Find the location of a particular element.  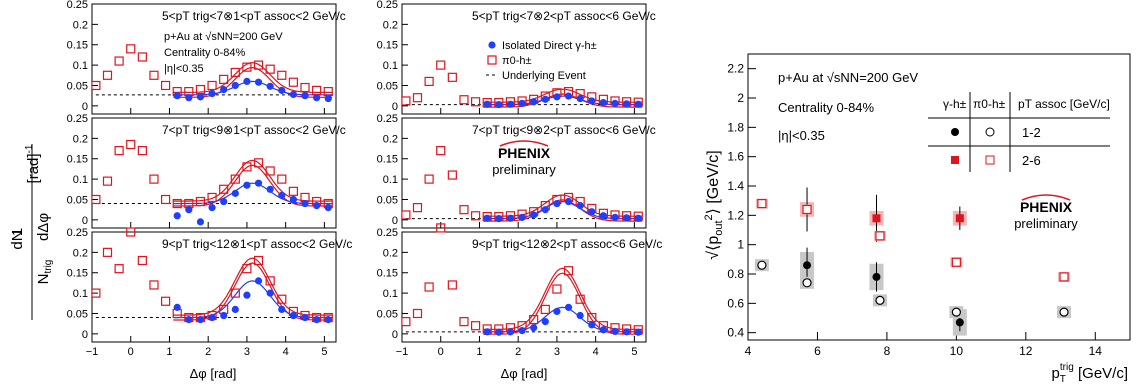

xtick-label: 8 is located at coordinates (887, 351).